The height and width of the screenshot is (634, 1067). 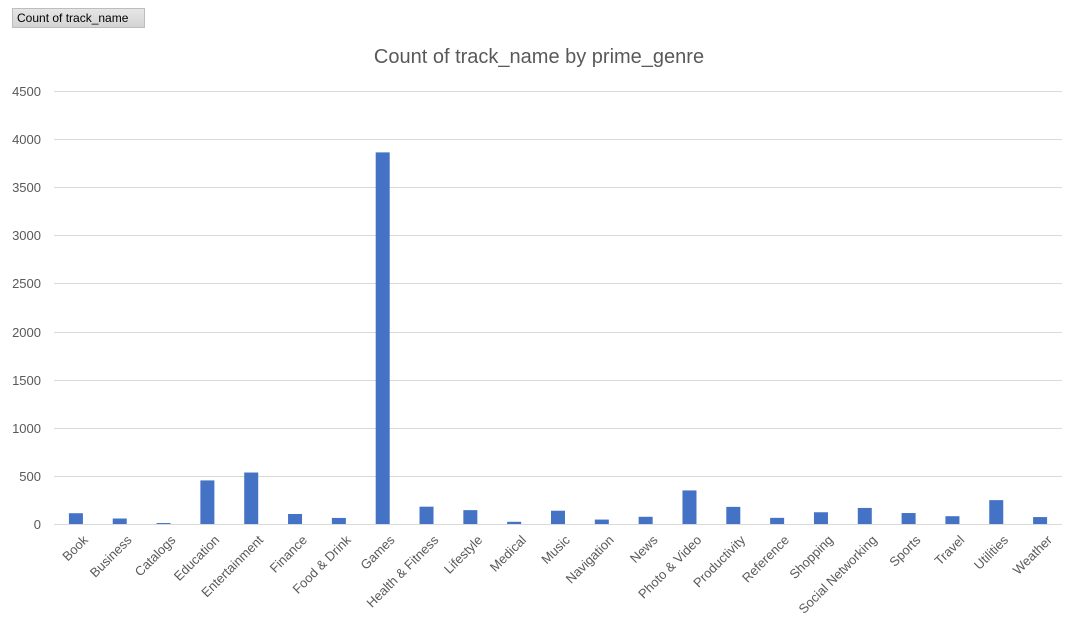 What do you see at coordinates (78, 18) in the screenshot?
I see `pivot-field-button: Count of track_name` at bounding box center [78, 18].